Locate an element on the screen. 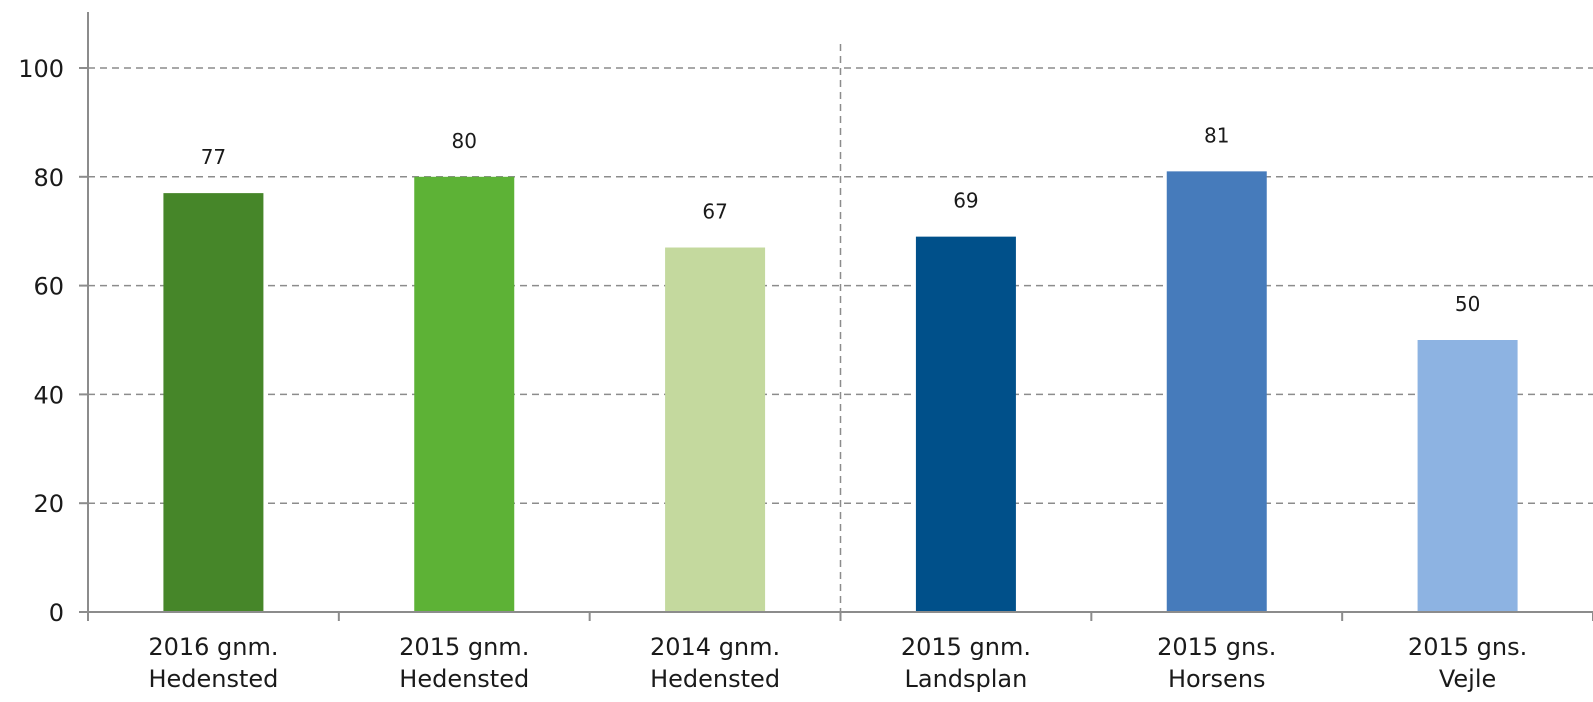 The image size is (1593, 702). data-label-4: 81 is located at coordinates (1216, 135).